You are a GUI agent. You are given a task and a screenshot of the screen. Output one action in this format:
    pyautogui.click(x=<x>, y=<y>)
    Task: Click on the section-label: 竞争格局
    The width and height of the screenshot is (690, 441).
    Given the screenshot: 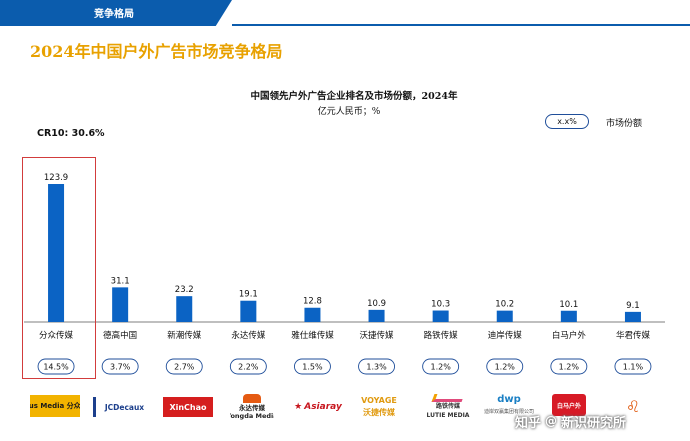 What is the action you would take?
    pyautogui.click(x=114, y=14)
    